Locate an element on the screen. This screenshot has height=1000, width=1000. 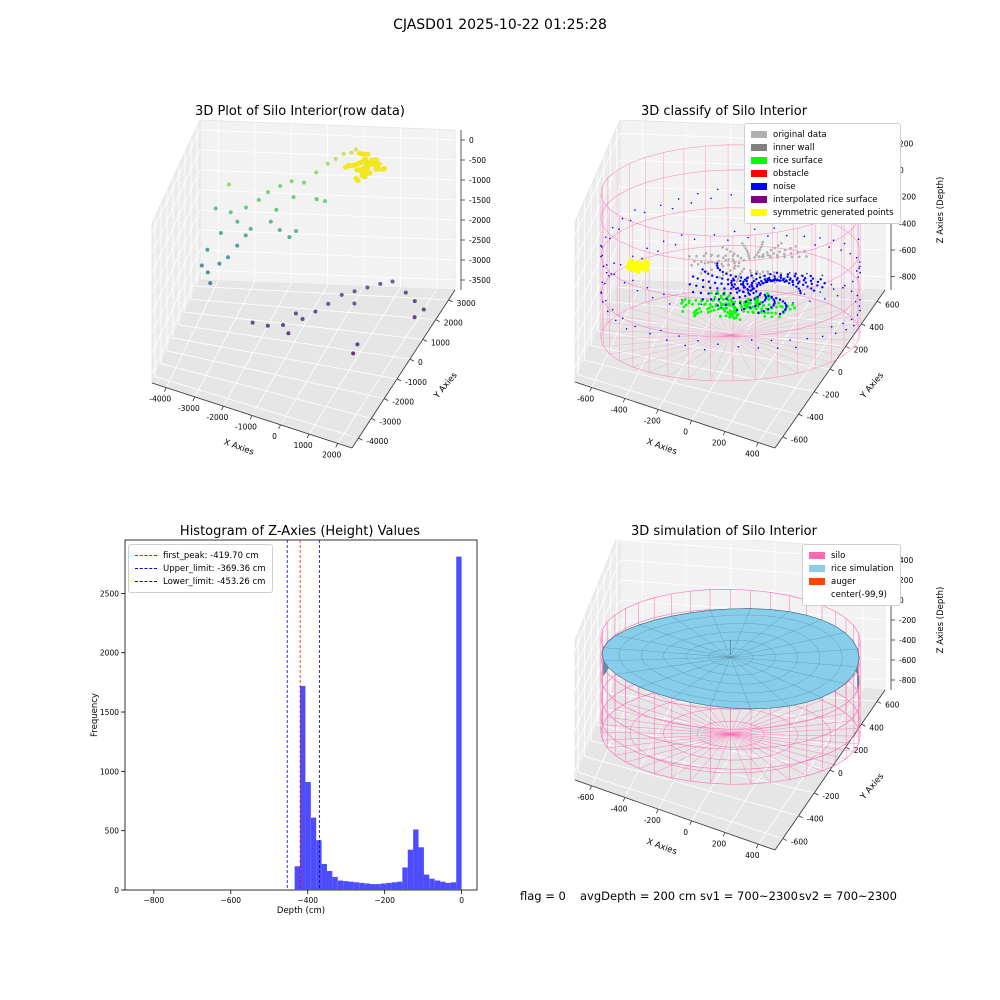
x-tick-label: -3000 is located at coordinates (189, 408).